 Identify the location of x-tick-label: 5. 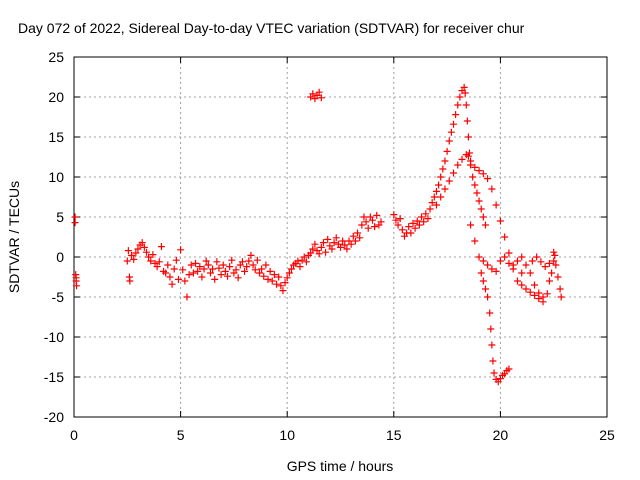
(181, 435).